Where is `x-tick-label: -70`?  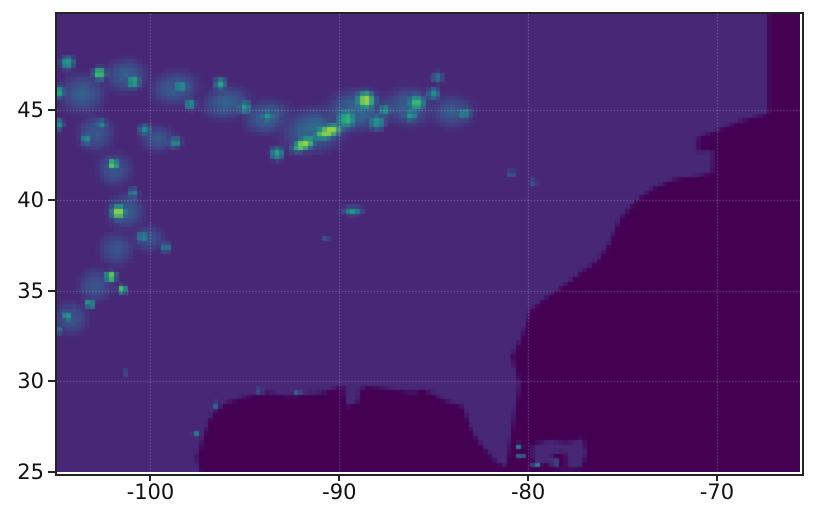
x-tick-label: -70 is located at coordinates (717, 492).